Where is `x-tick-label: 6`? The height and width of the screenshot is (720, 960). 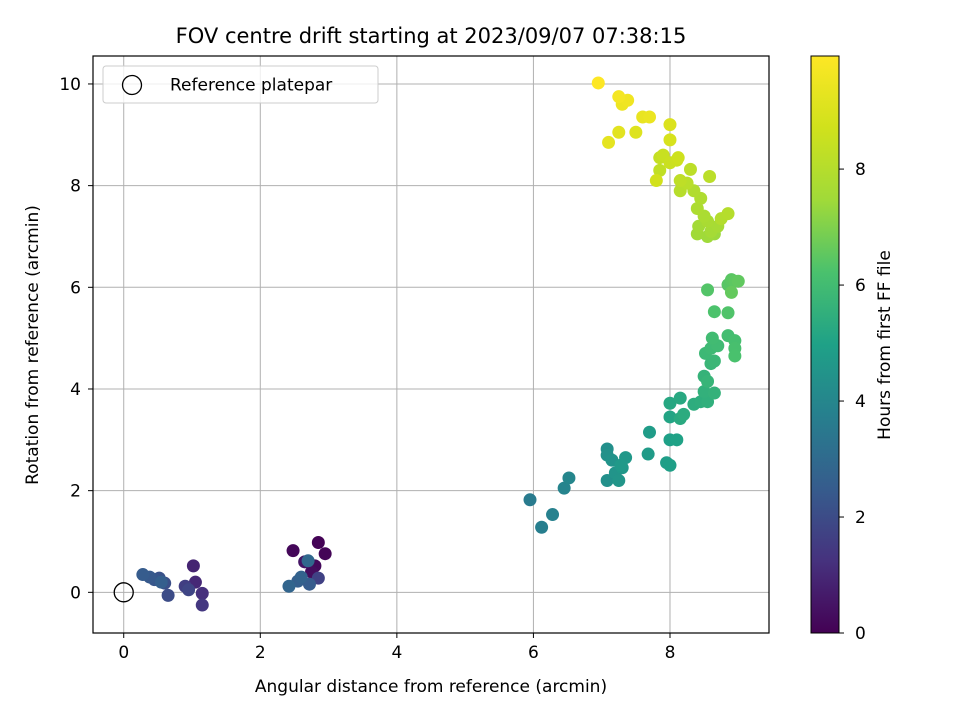 x-tick-label: 6 is located at coordinates (533, 653).